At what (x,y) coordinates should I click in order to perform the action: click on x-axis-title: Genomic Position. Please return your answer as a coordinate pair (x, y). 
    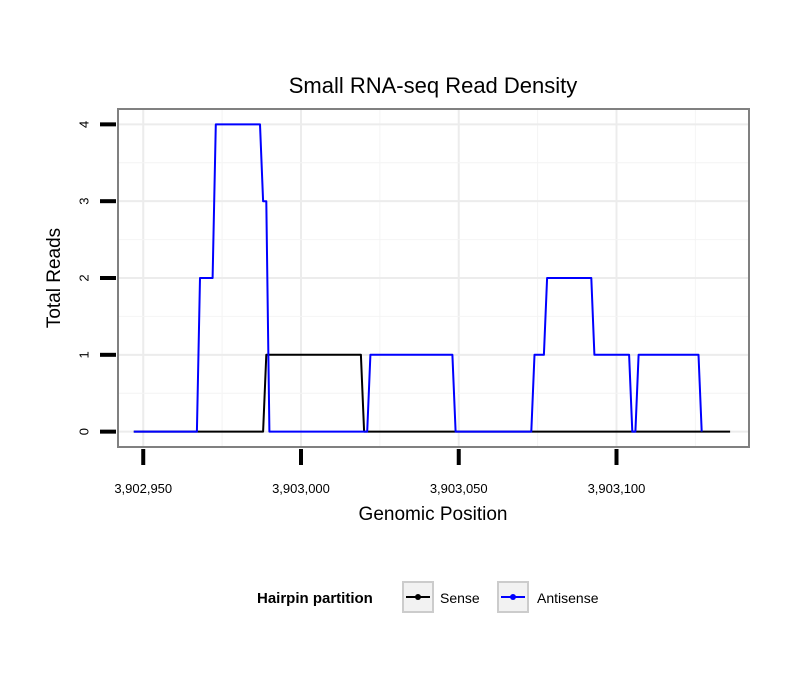
    Looking at the image, I should click on (433, 514).